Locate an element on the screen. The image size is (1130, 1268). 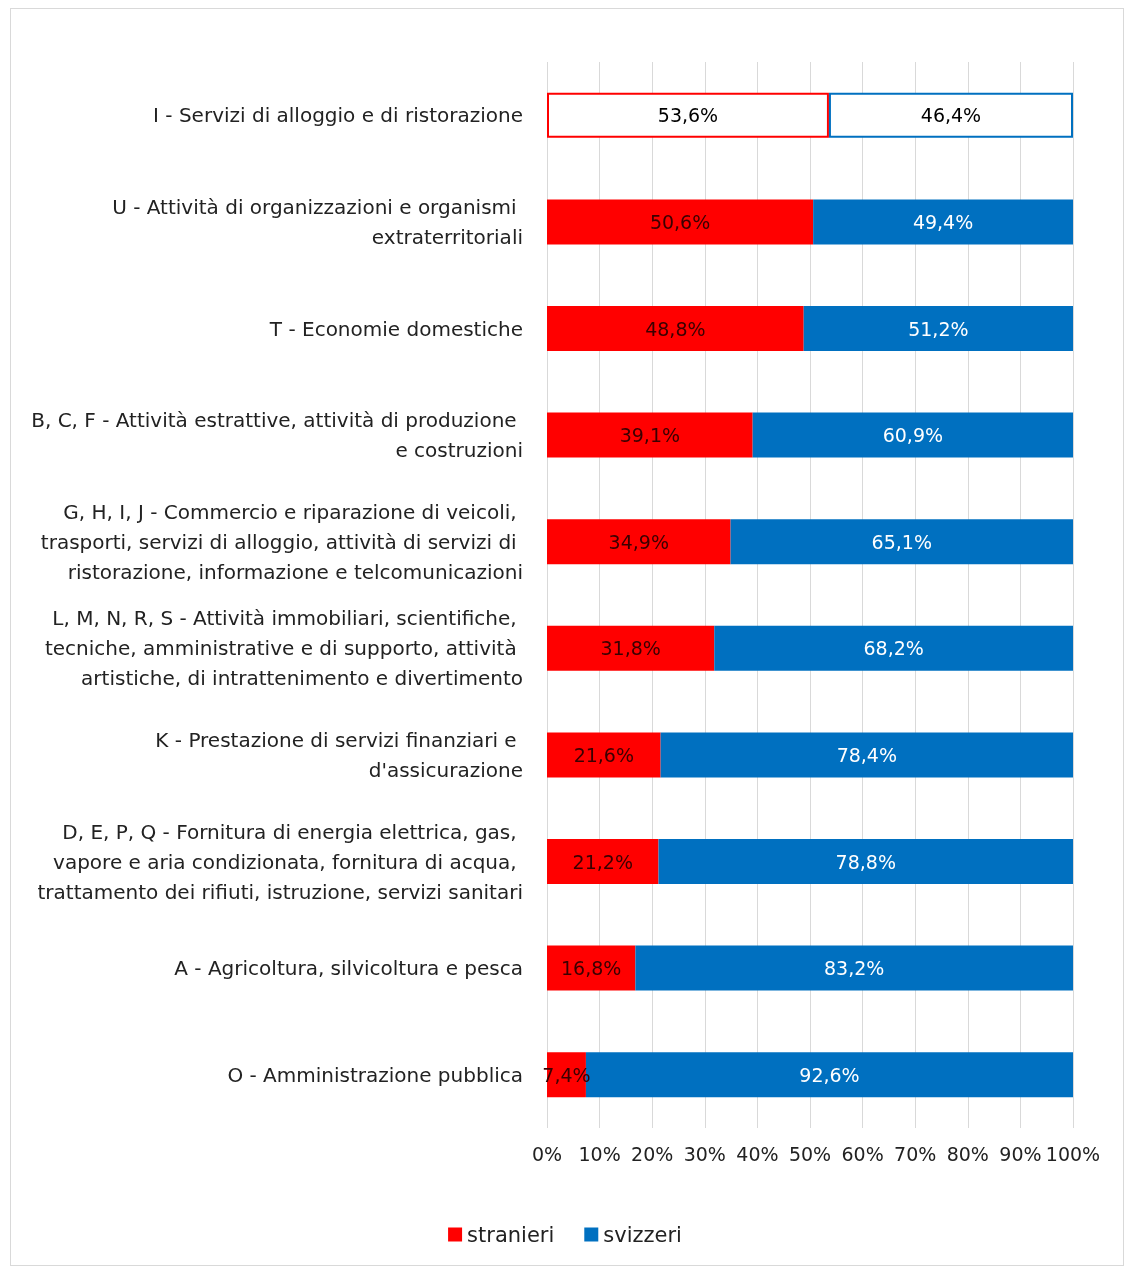
x-tick-label: 100% is located at coordinates (1073, 1153).